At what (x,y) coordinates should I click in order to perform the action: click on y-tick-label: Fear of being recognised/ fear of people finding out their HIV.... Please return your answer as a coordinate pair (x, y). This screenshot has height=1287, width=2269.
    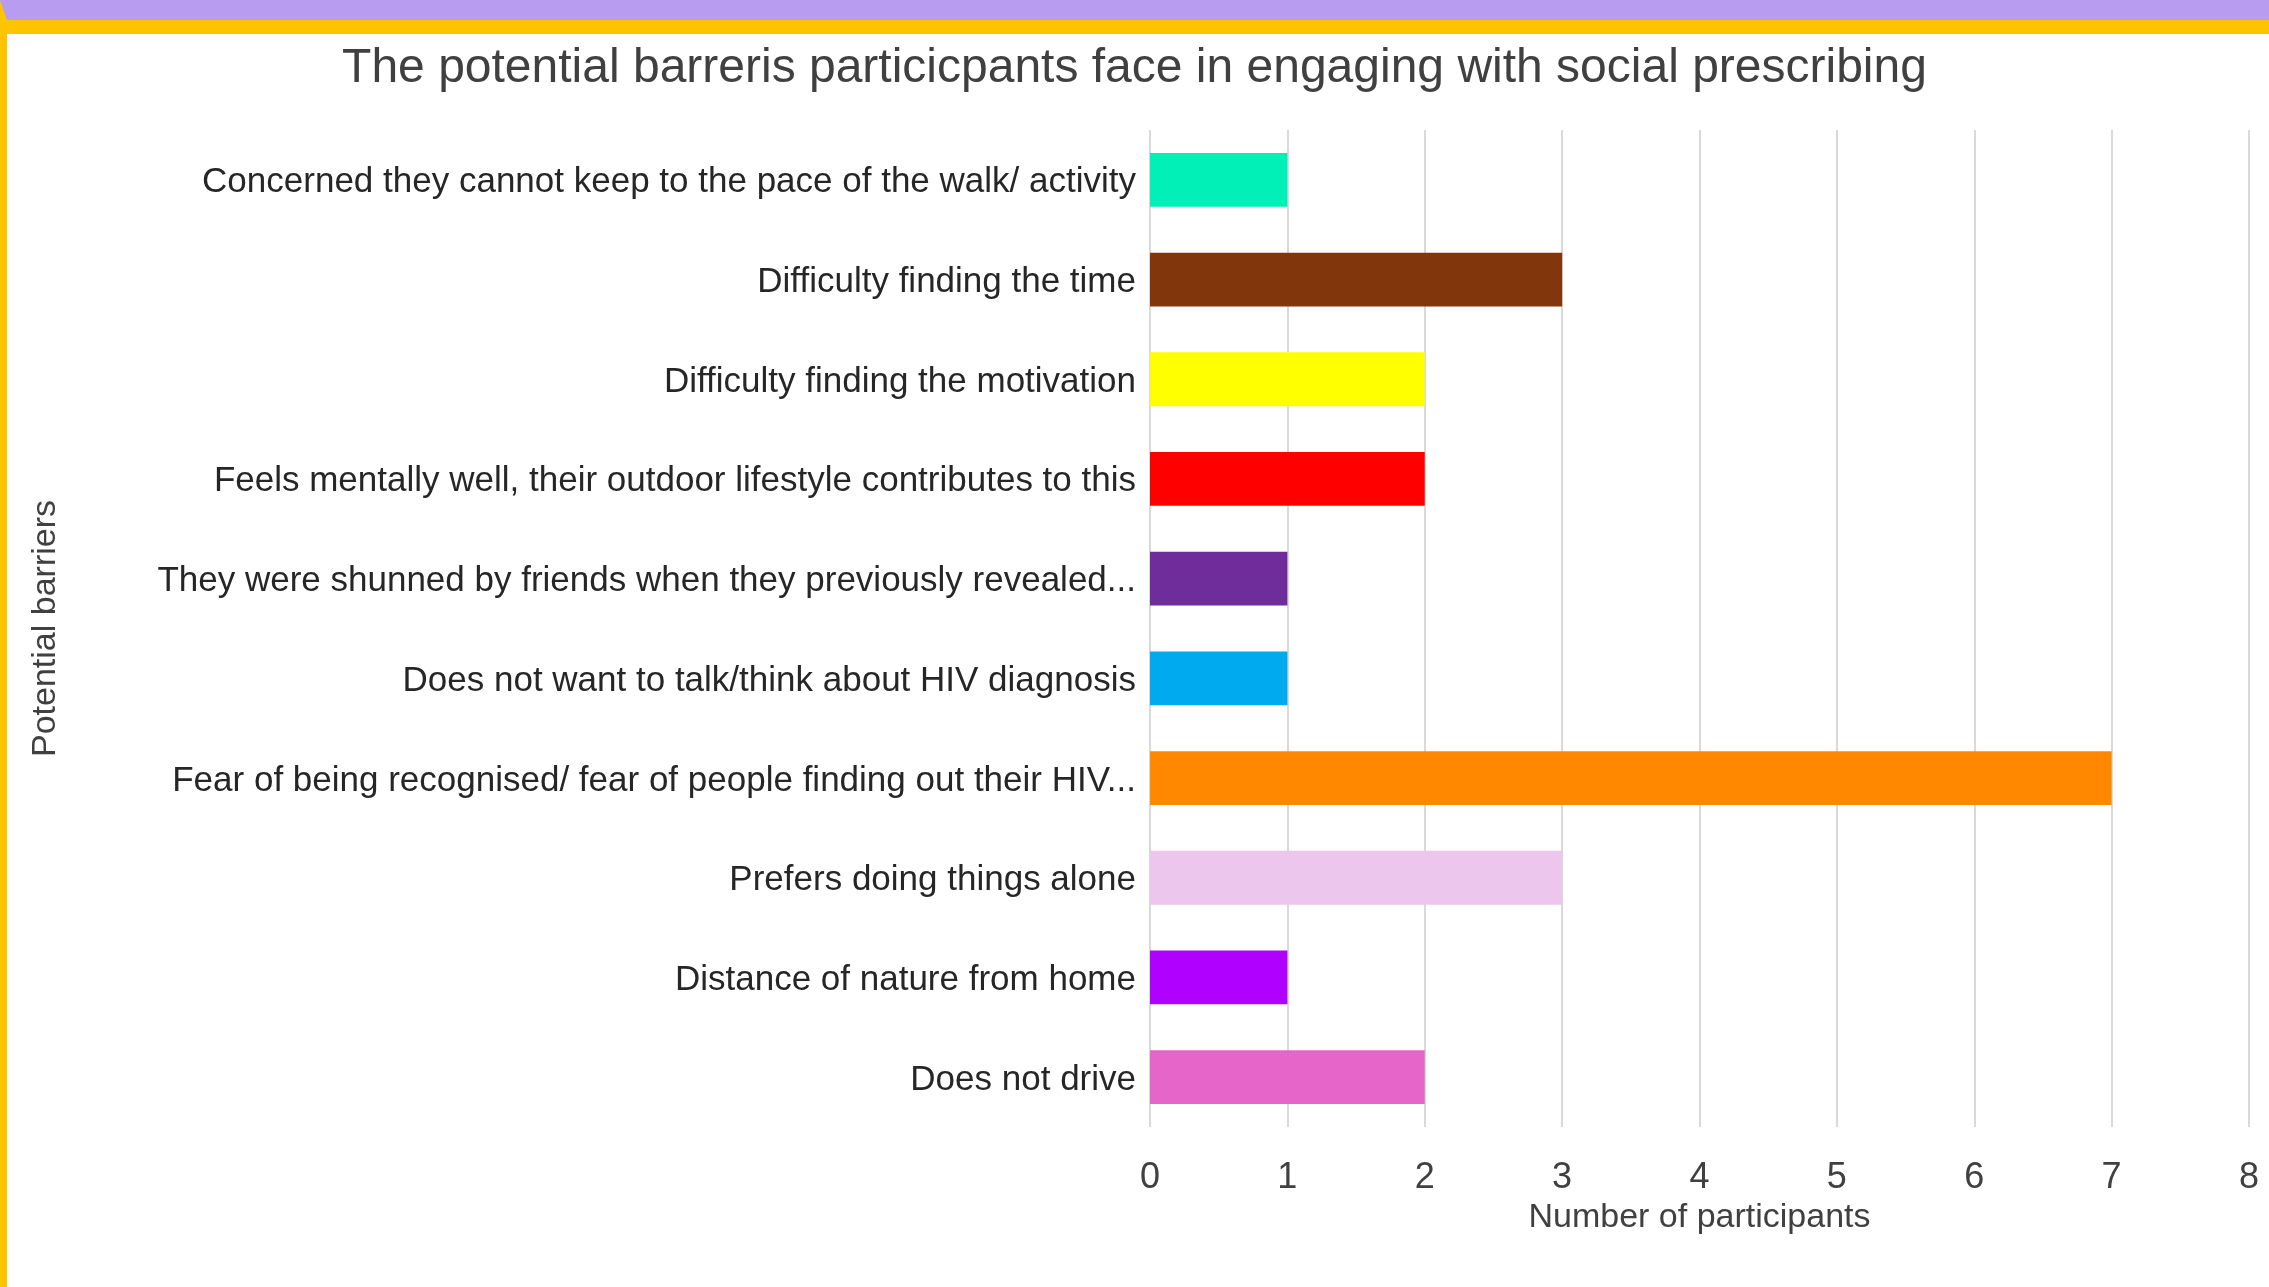
    Looking at the image, I should click on (654, 778).